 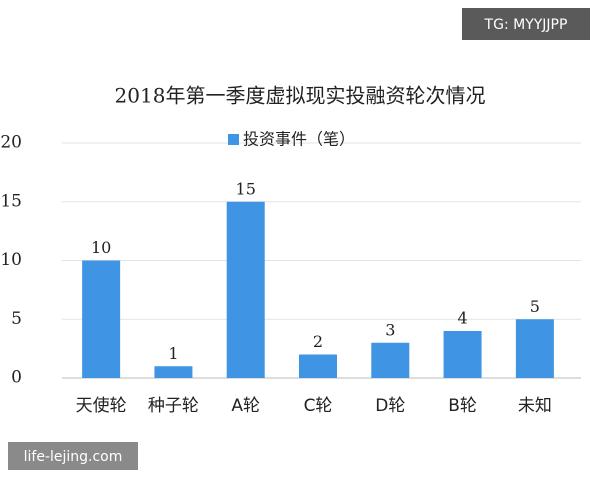 I want to click on data-label: 5, so click(x=535, y=306).